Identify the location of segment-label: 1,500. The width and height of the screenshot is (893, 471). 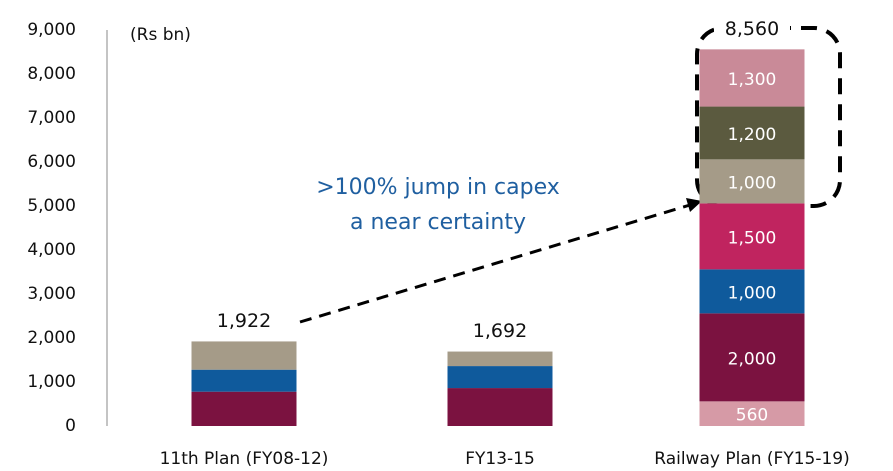
(752, 238).